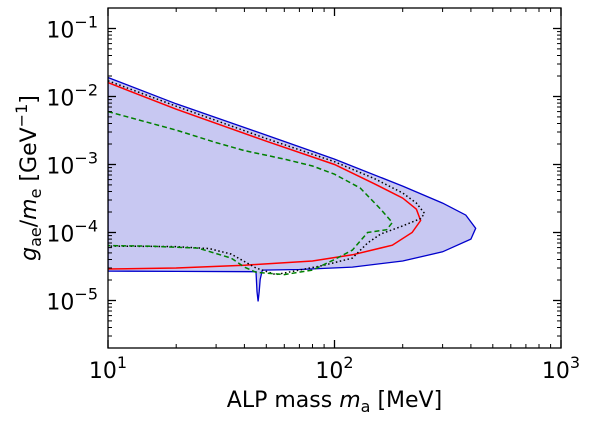 Image resolution: width=598 pixels, height=422 pixels. Describe the element at coordinates (72, 232) in the screenshot. I see `y-tick-label: 10⁻⁴` at that location.